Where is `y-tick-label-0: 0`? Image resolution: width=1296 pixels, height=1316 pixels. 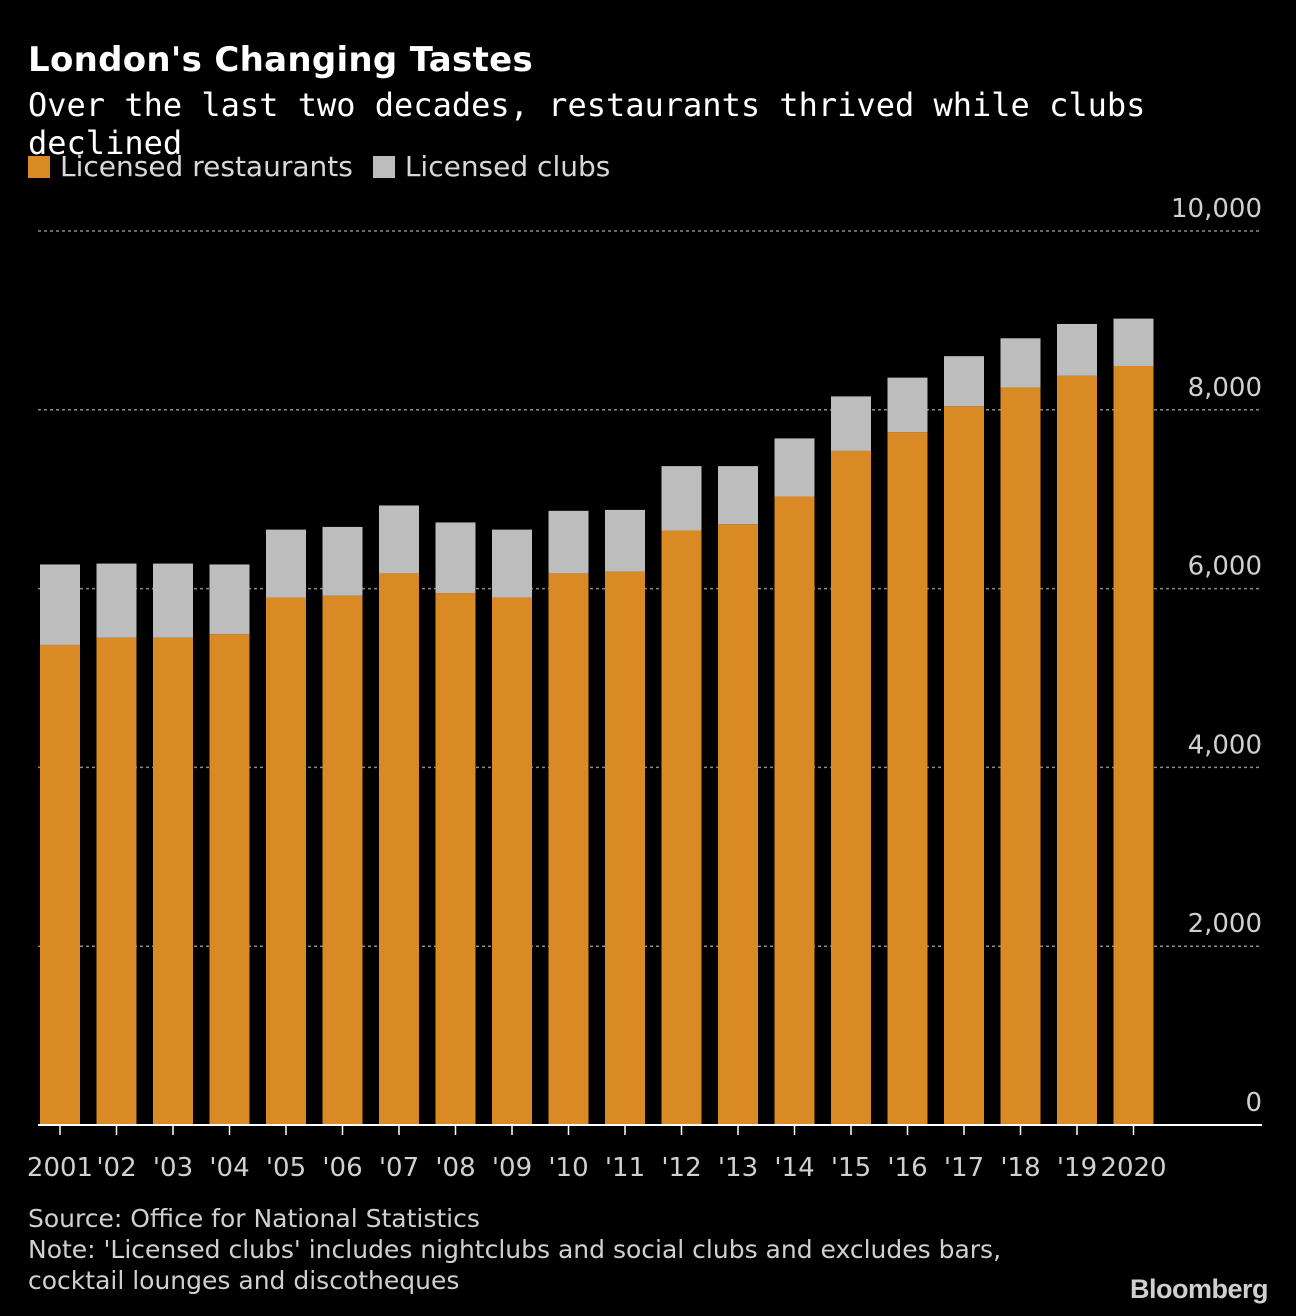
y-tick-label-0: 0 is located at coordinates (1253, 1103).